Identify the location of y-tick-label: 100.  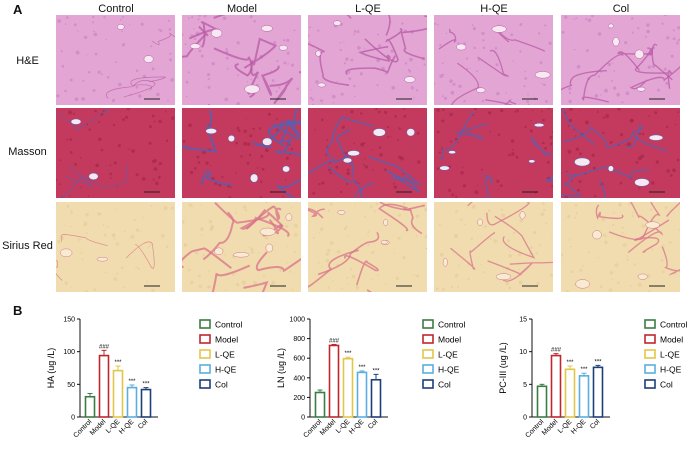
(69, 352).